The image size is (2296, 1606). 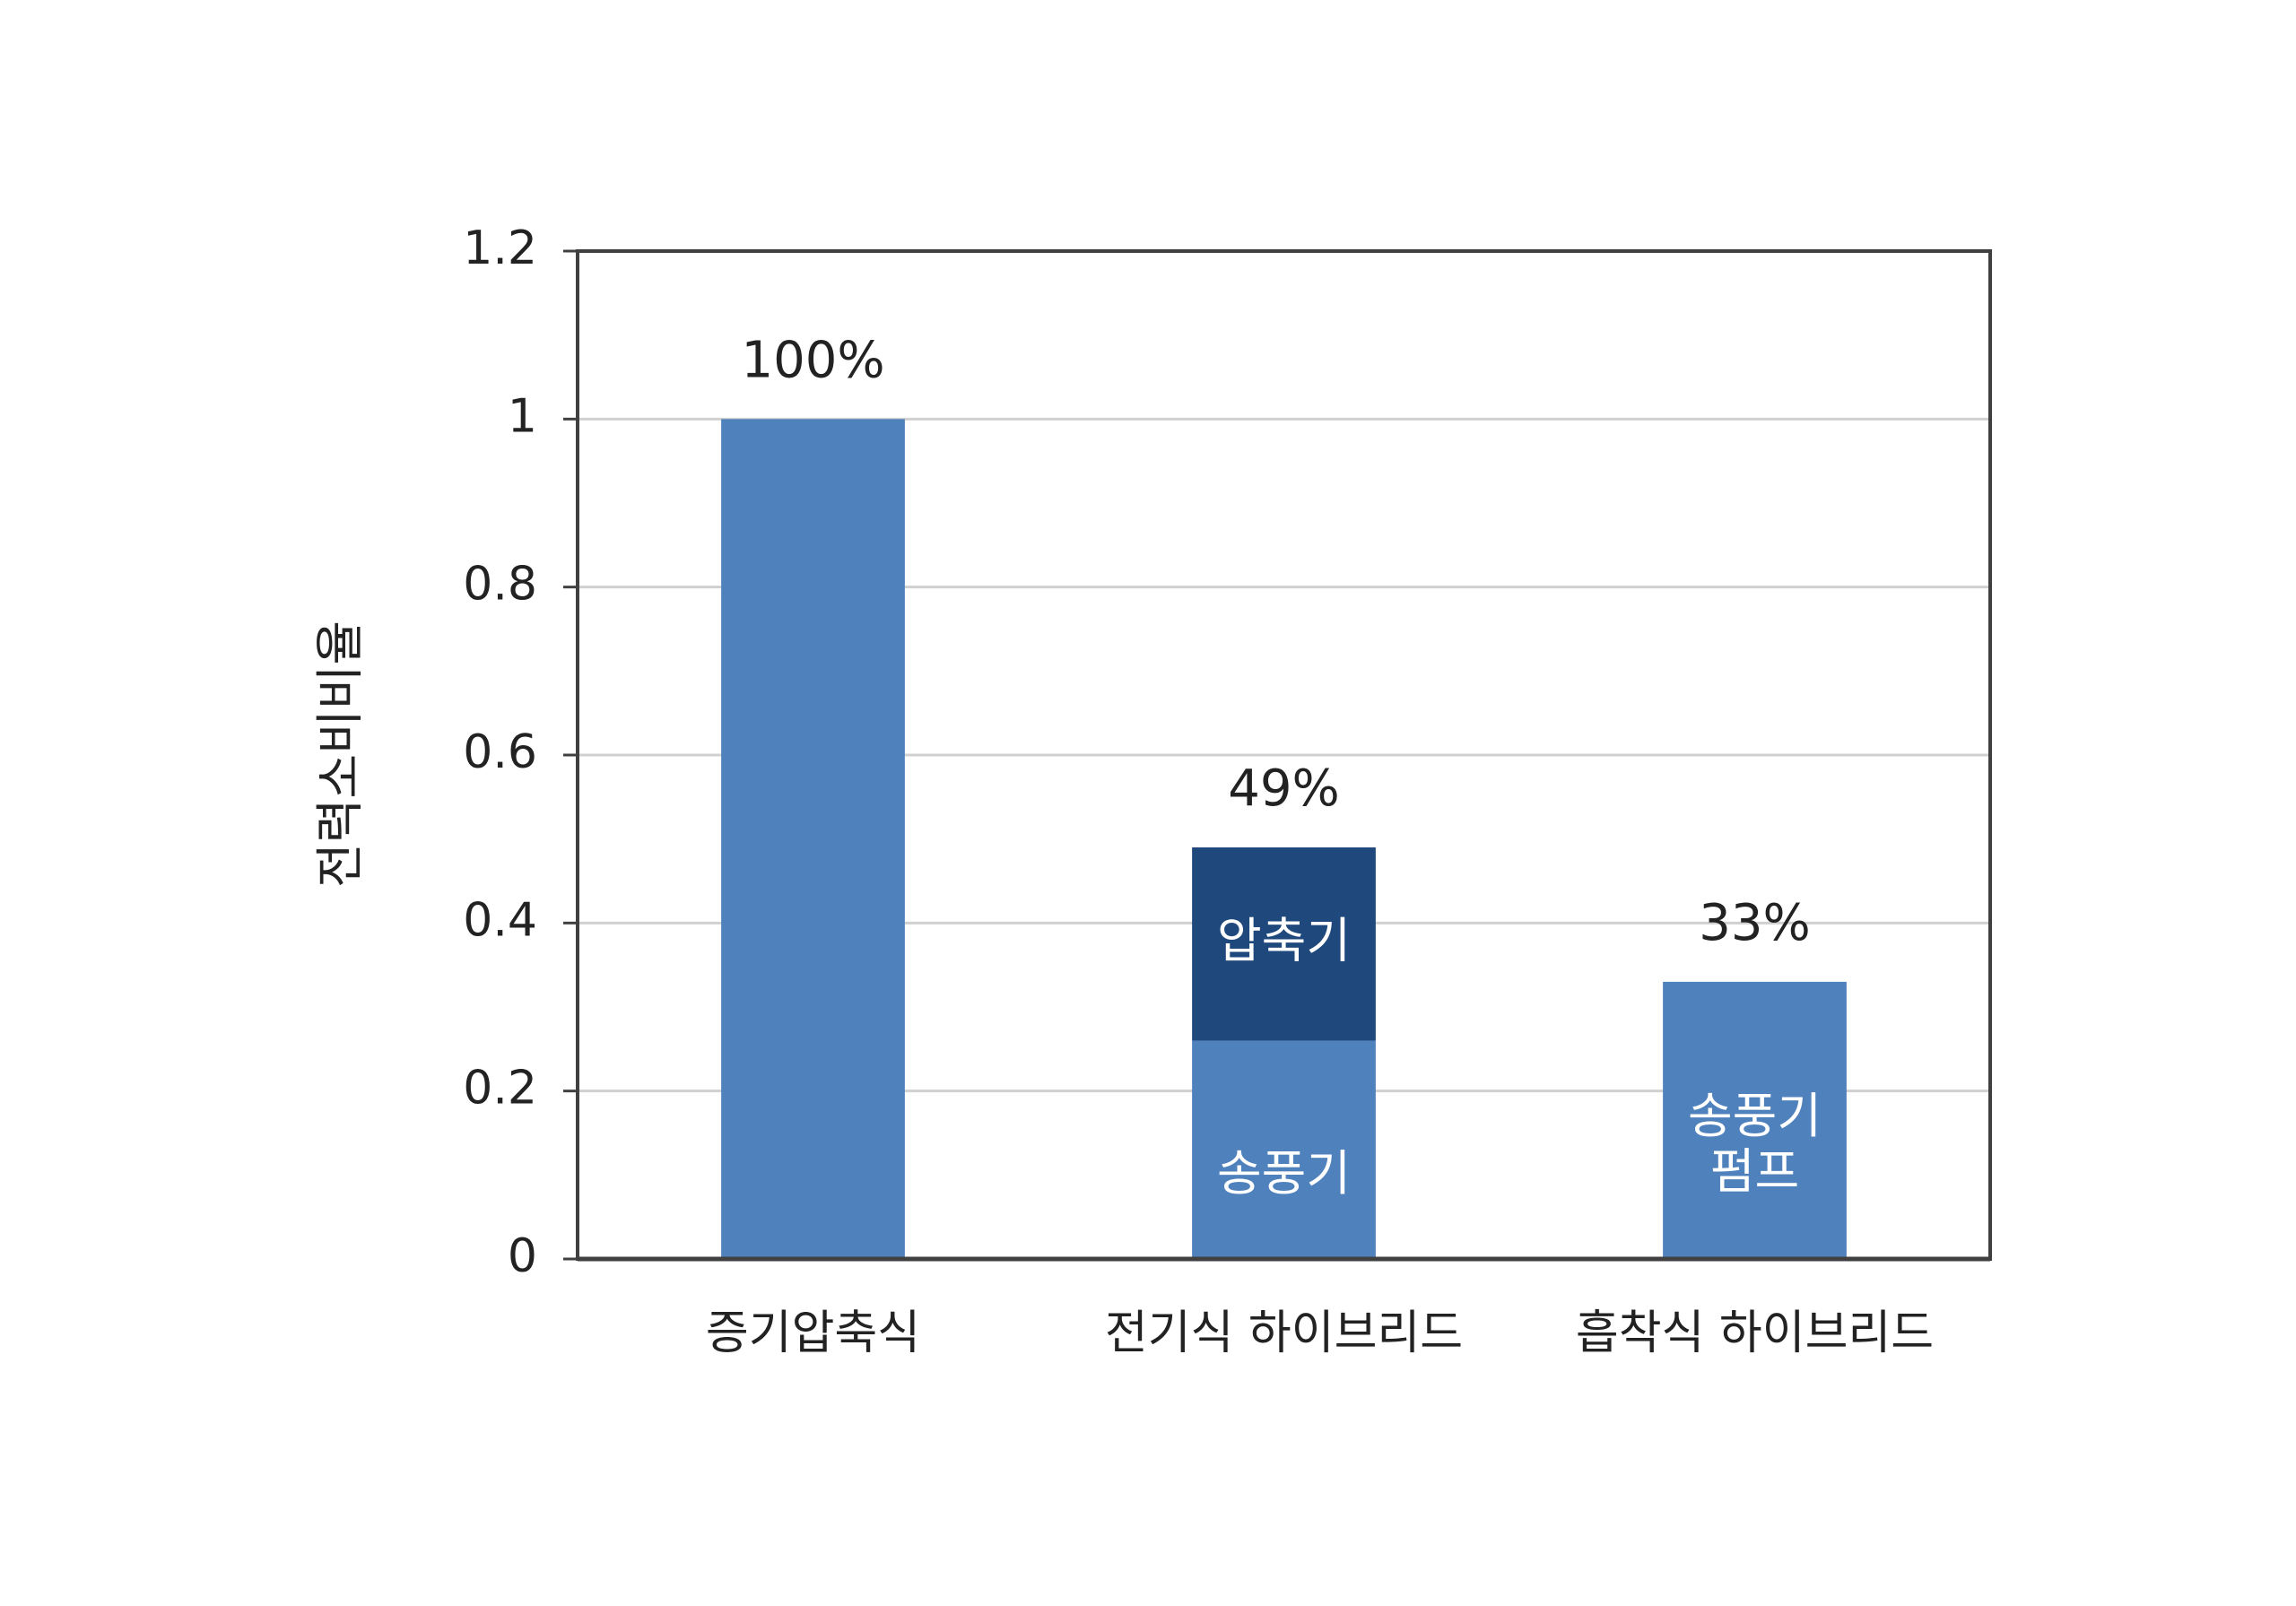 What do you see at coordinates (500, 248) in the screenshot?
I see `y-tick-label: 1.2` at bounding box center [500, 248].